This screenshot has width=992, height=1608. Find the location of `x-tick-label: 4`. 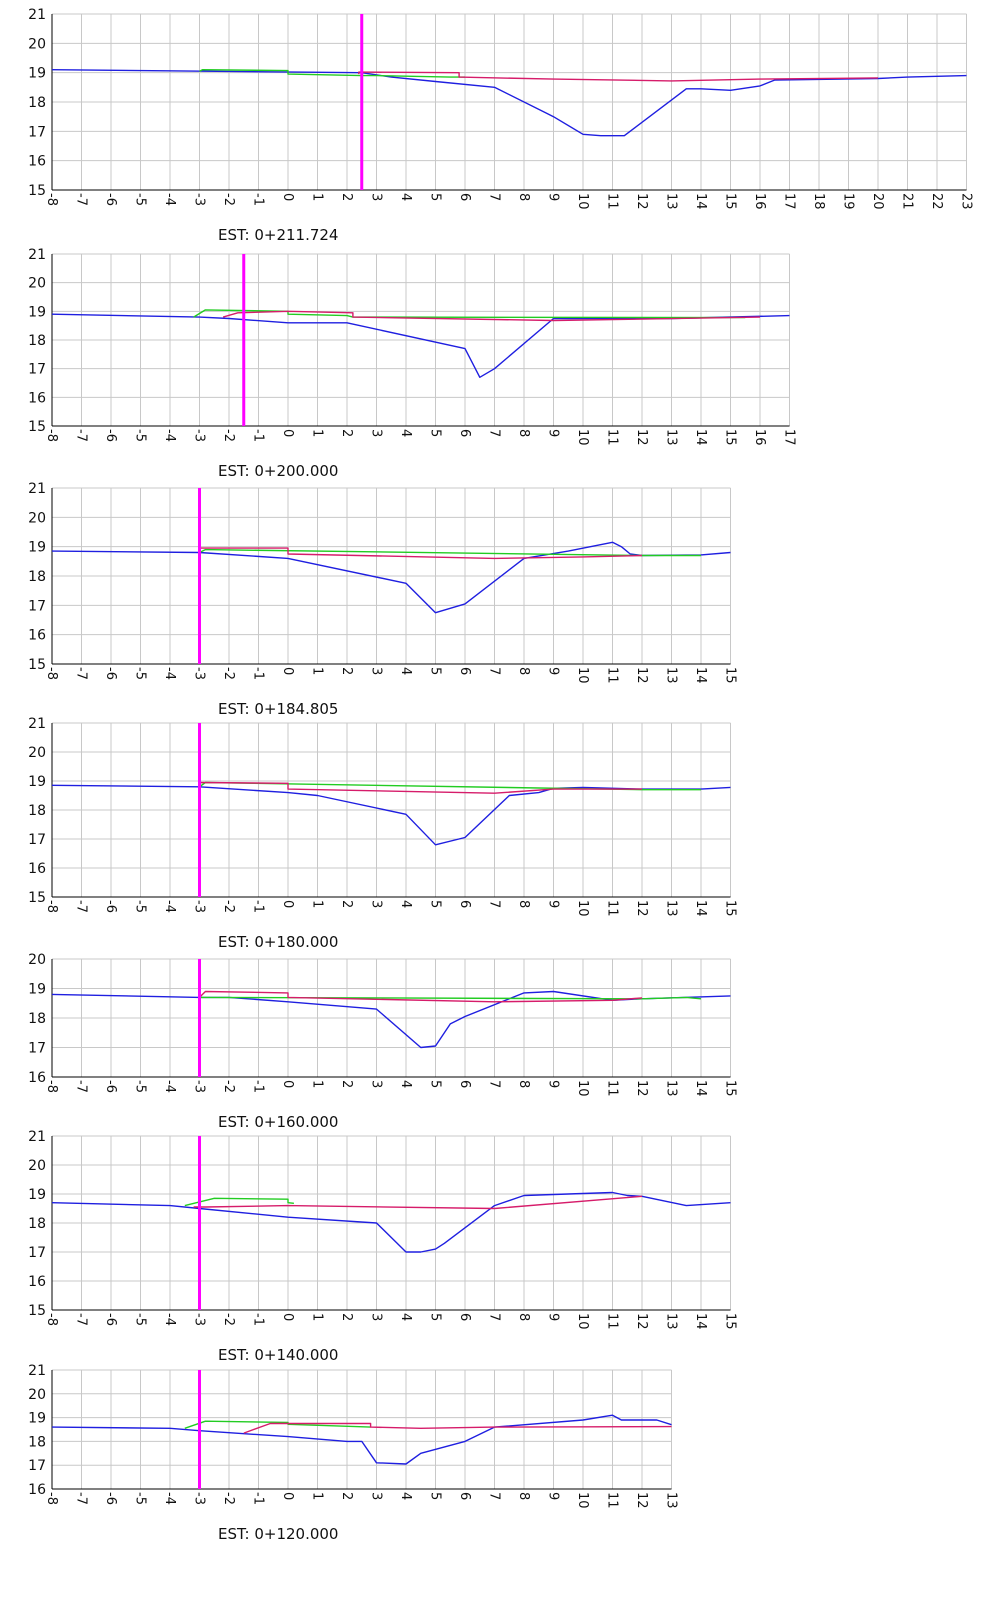

x-tick-label: 4 is located at coordinates (405, 904).